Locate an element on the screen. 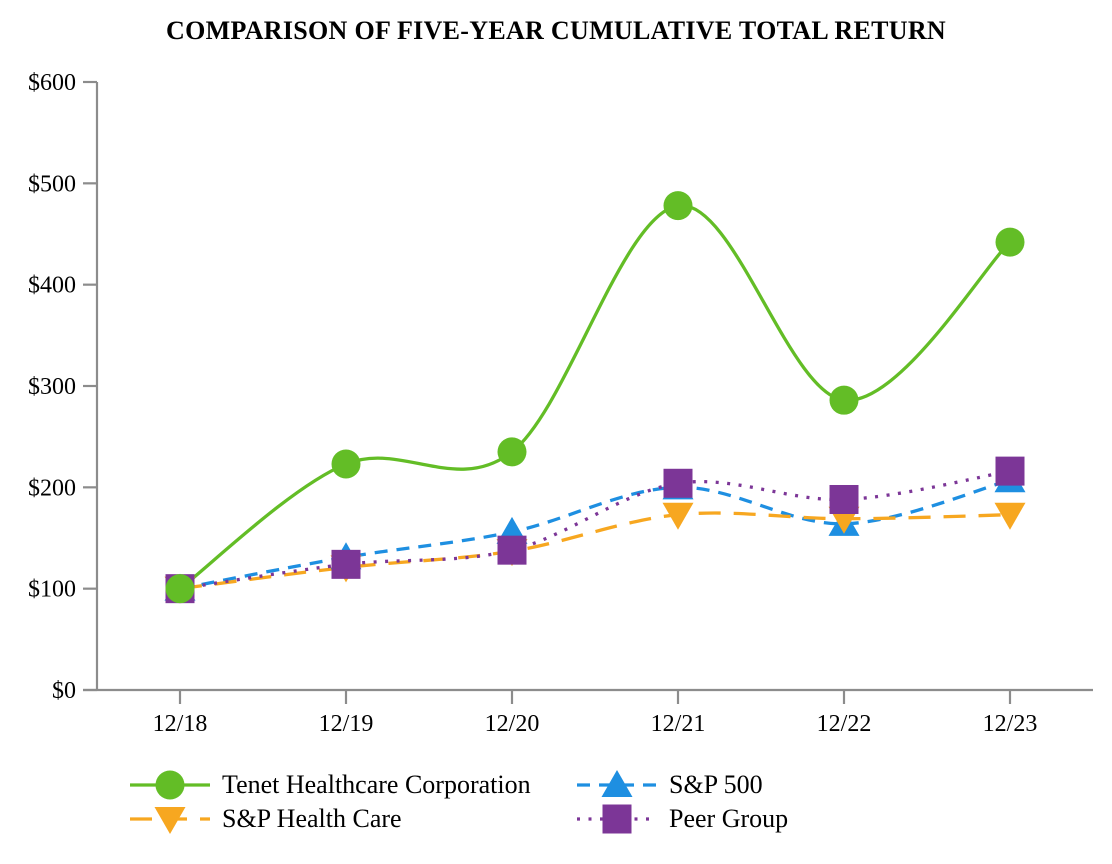 This screenshot has height=864, width=1112. x-tick-label: 12/20 is located at coordinates (512, 724).